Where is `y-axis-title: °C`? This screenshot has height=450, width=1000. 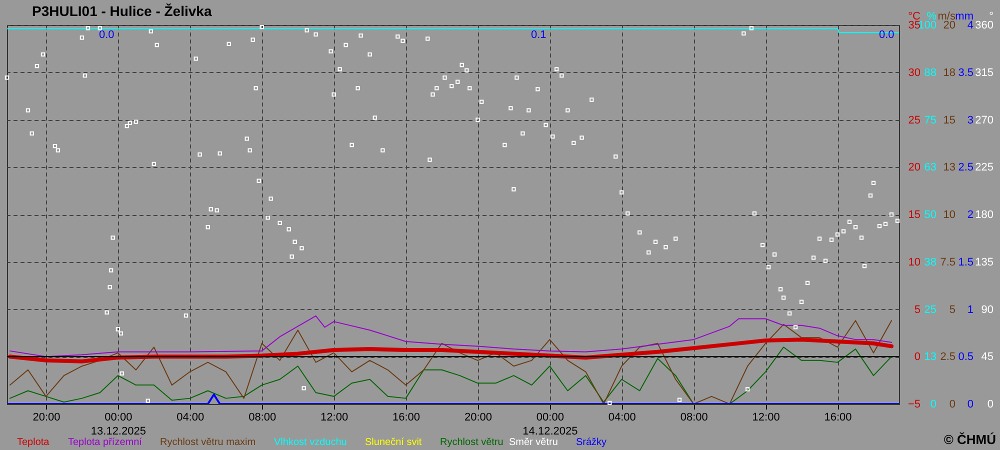
y-axis-title: °C is located at coordinates (914, 16).